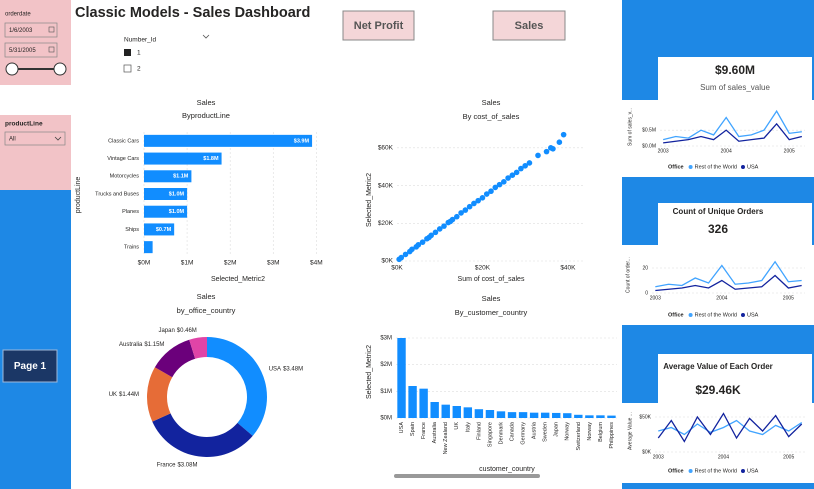  What do you see at coordinates (491, 312) in the screenshot?
I see `chart-subtitle: By_customer_country` at bounding box center [491, 312].